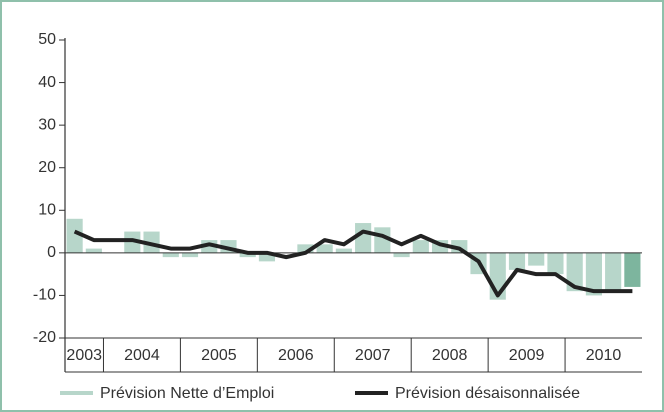 The width and height of the screenshot is (664, 412). Describe the element at coordinates (527, 355) in the screenshot. I see `x-tick-label: 2009` at that location.